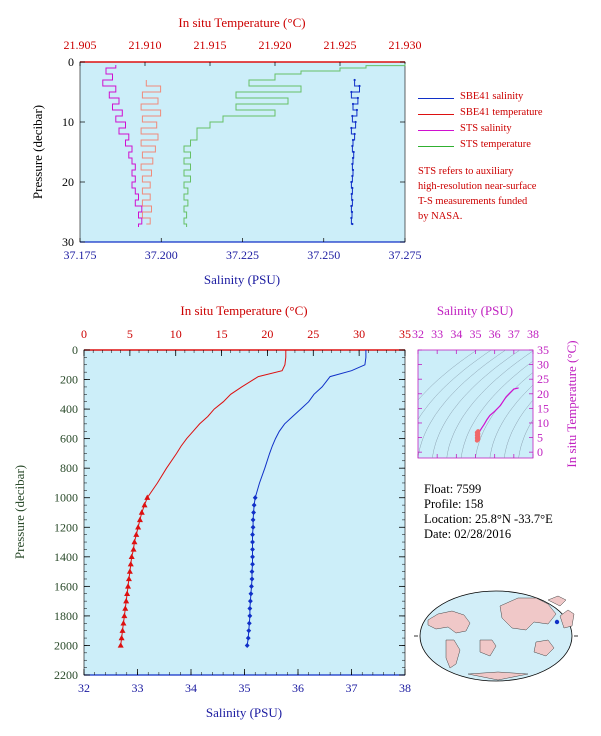 This screenshot has width=601, height=736. I want to click on float-location-marker, so click(557, 622).